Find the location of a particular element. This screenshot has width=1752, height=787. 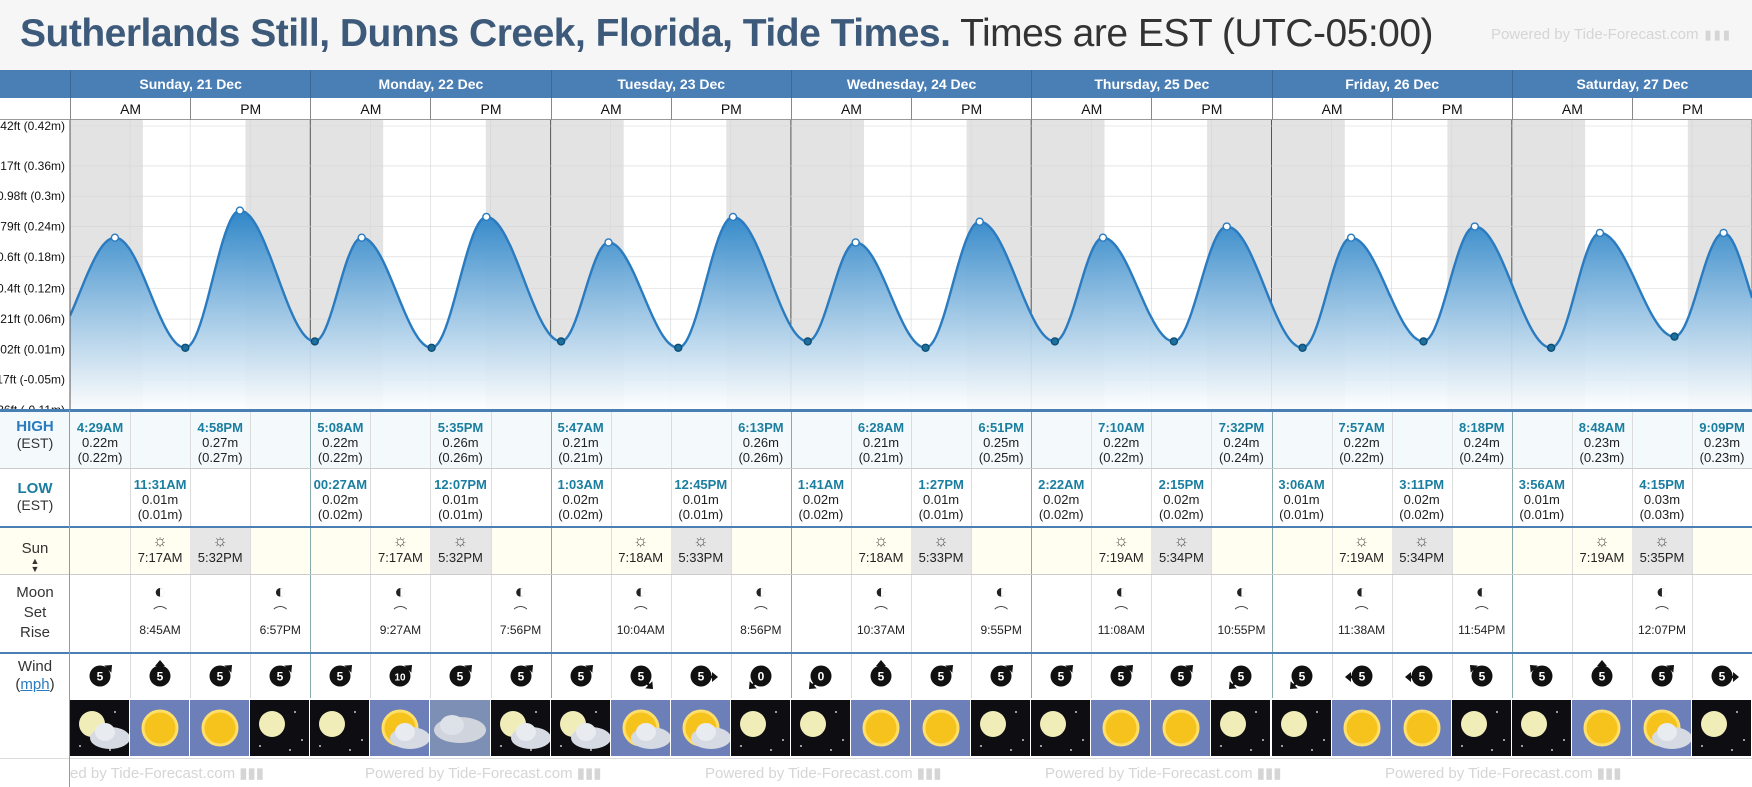

tide-height-alt: (0.24m) is located at coordinates (1482, 457).